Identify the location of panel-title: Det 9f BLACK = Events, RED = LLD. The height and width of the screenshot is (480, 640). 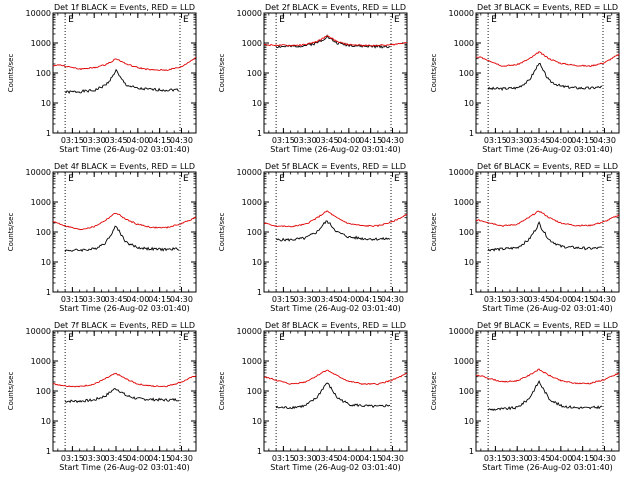
(547, 325).